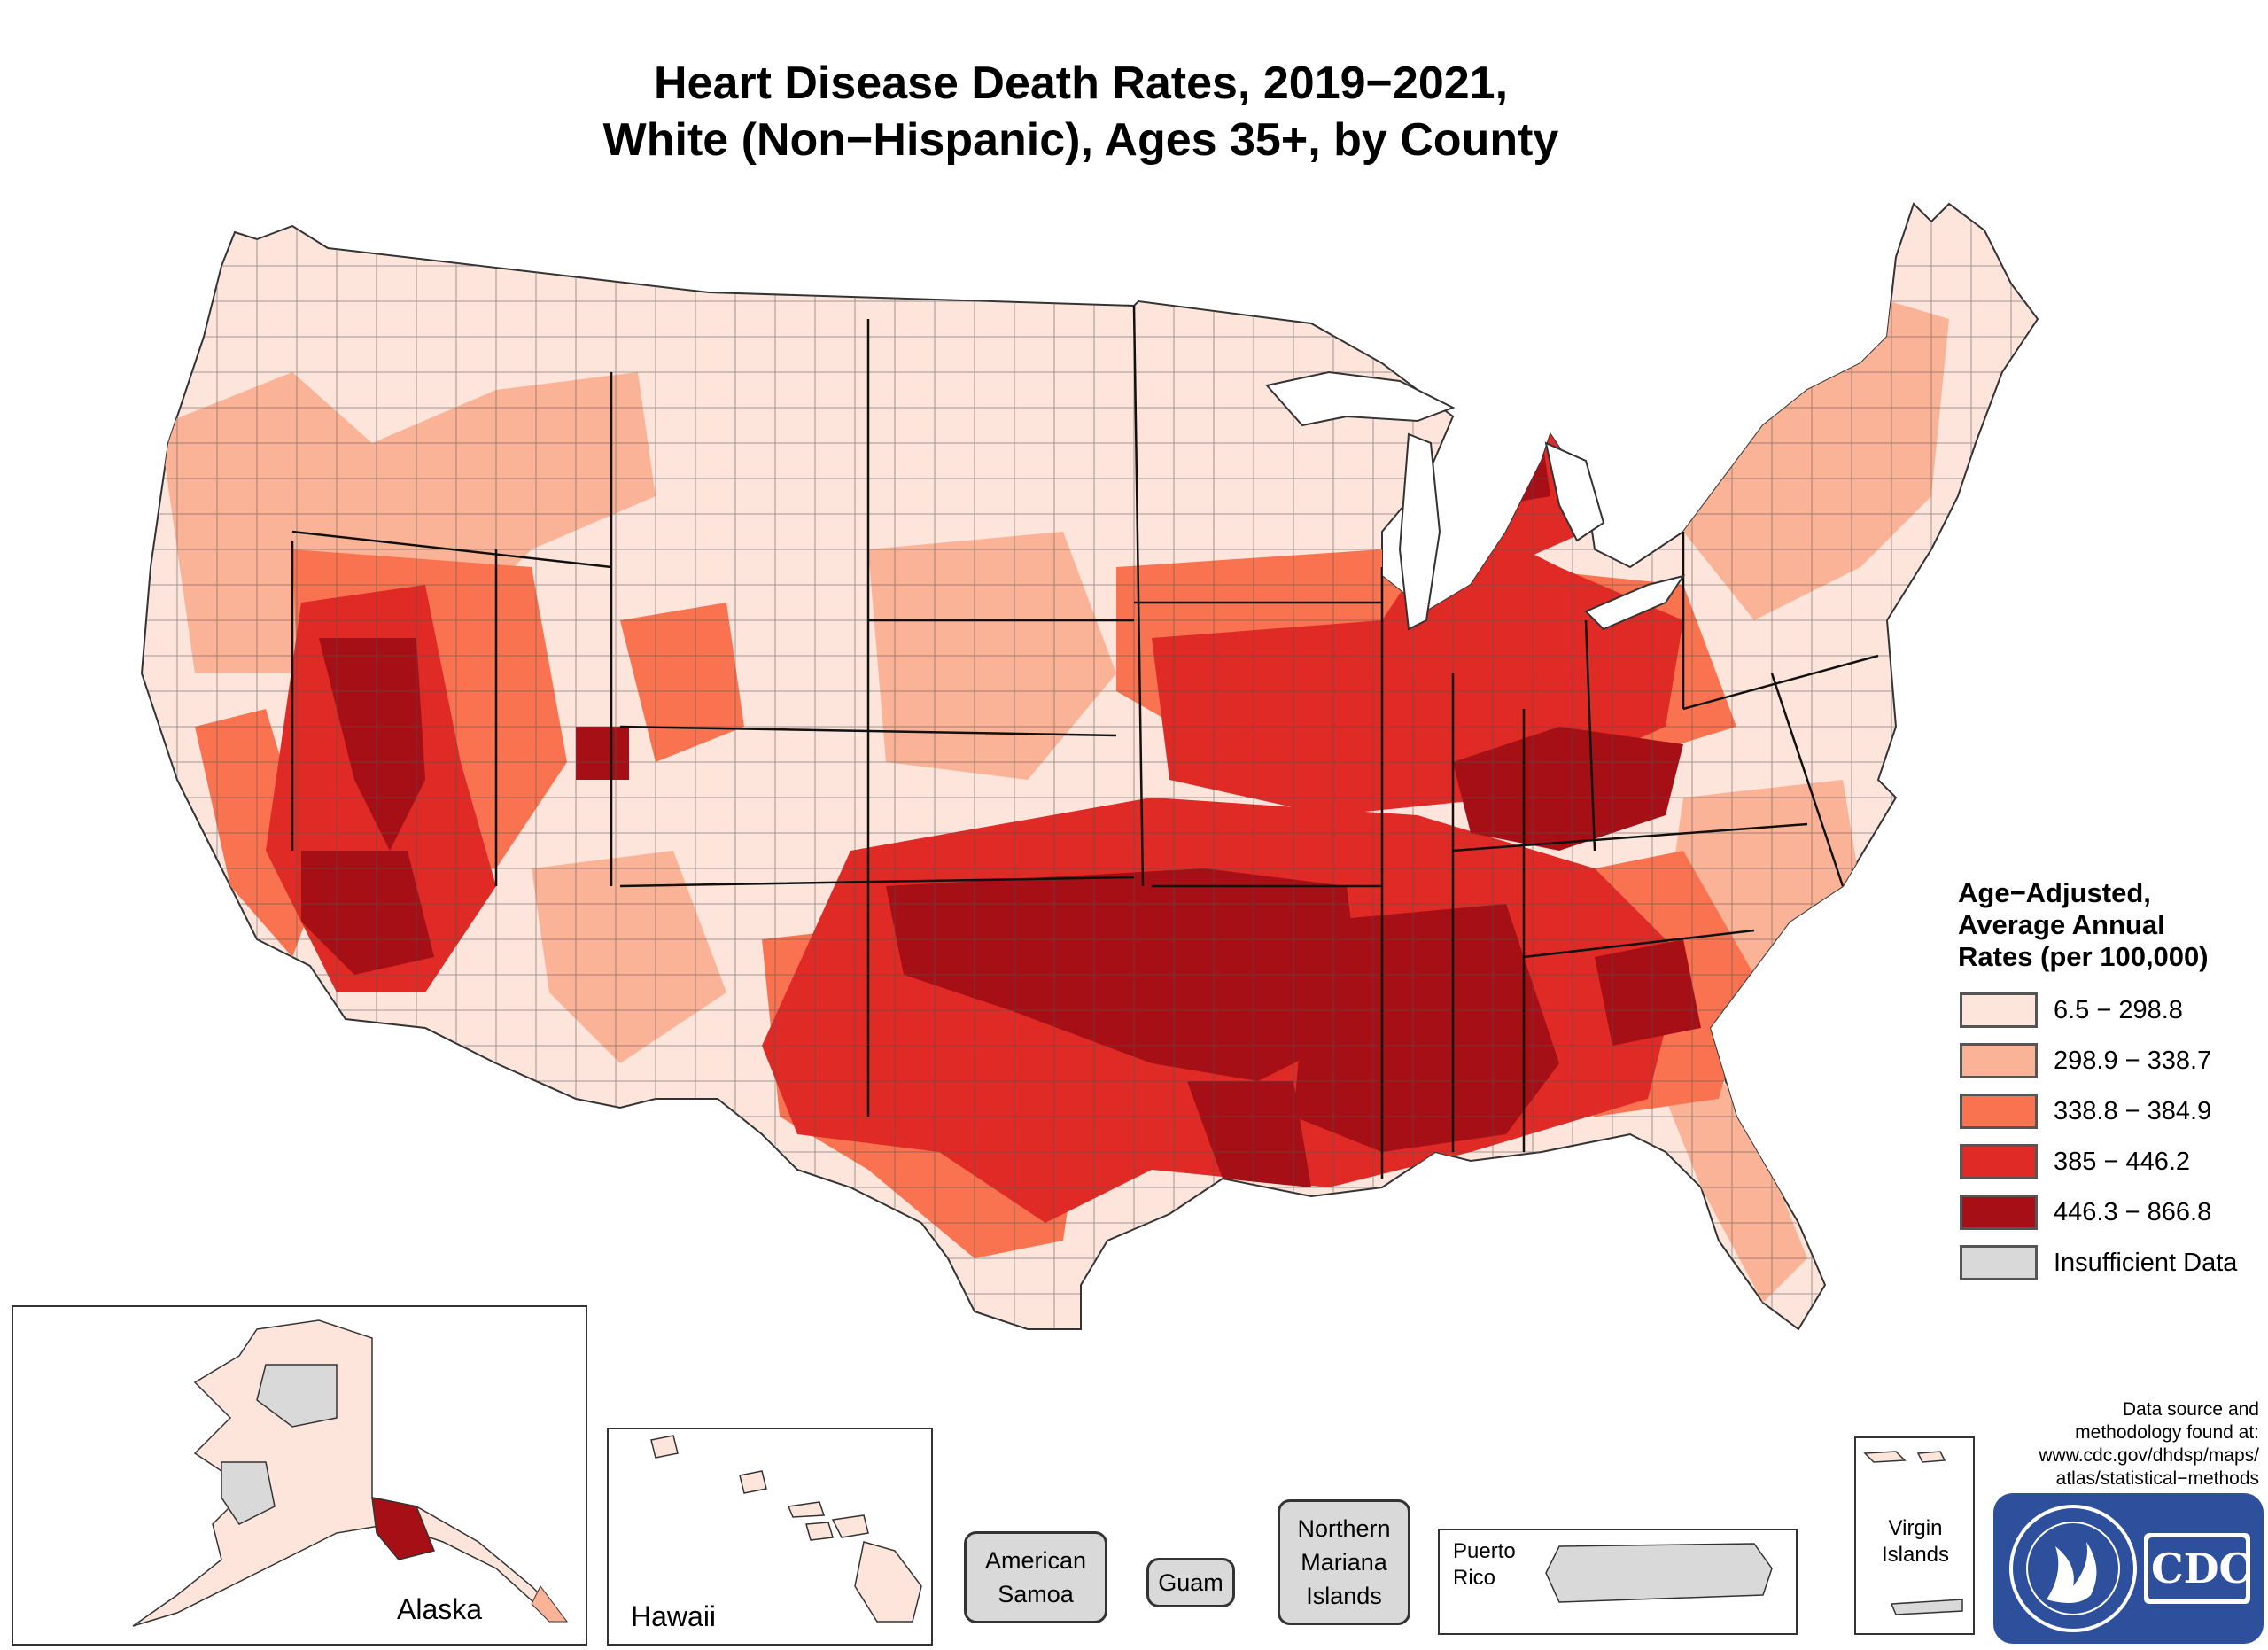 The height and width of the screenshot is (1650, 2268). What do you see at coordinates (2132, 1212) in the screenshot?
I see `legend-label: 446.3 − 866.8` at bounding box center [2132, 1212].